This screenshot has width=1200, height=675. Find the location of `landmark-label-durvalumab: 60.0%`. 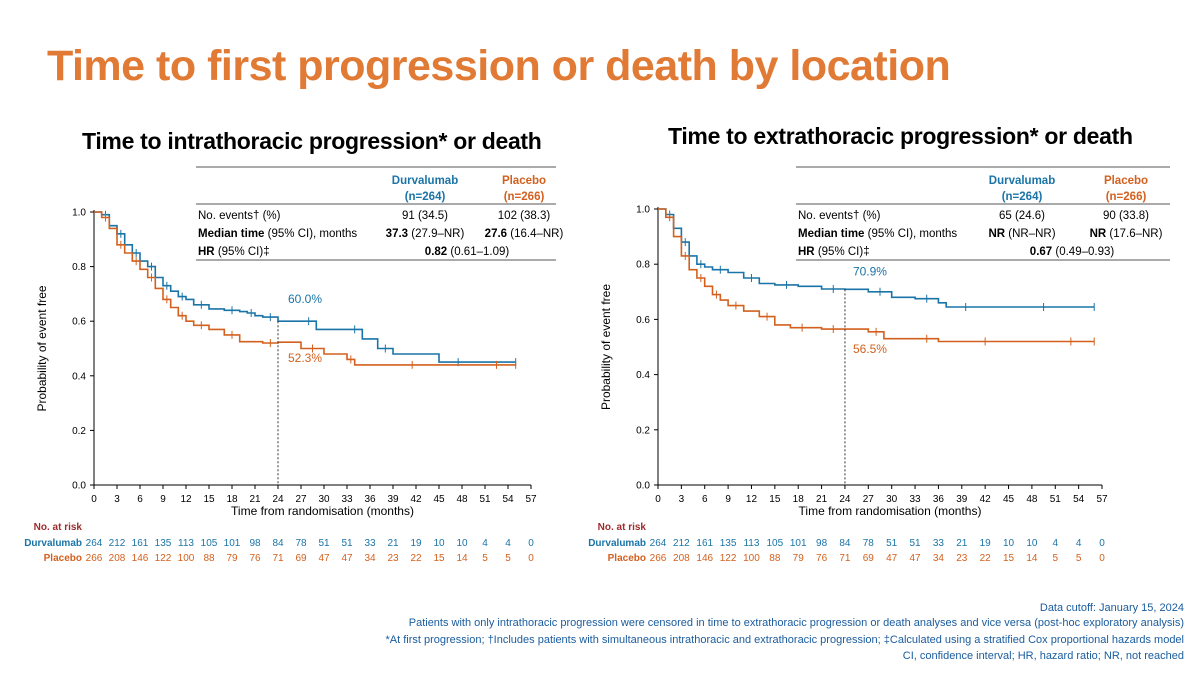

landmark-label-durvalumab: 60.0% is located at coordinates (305, 299).